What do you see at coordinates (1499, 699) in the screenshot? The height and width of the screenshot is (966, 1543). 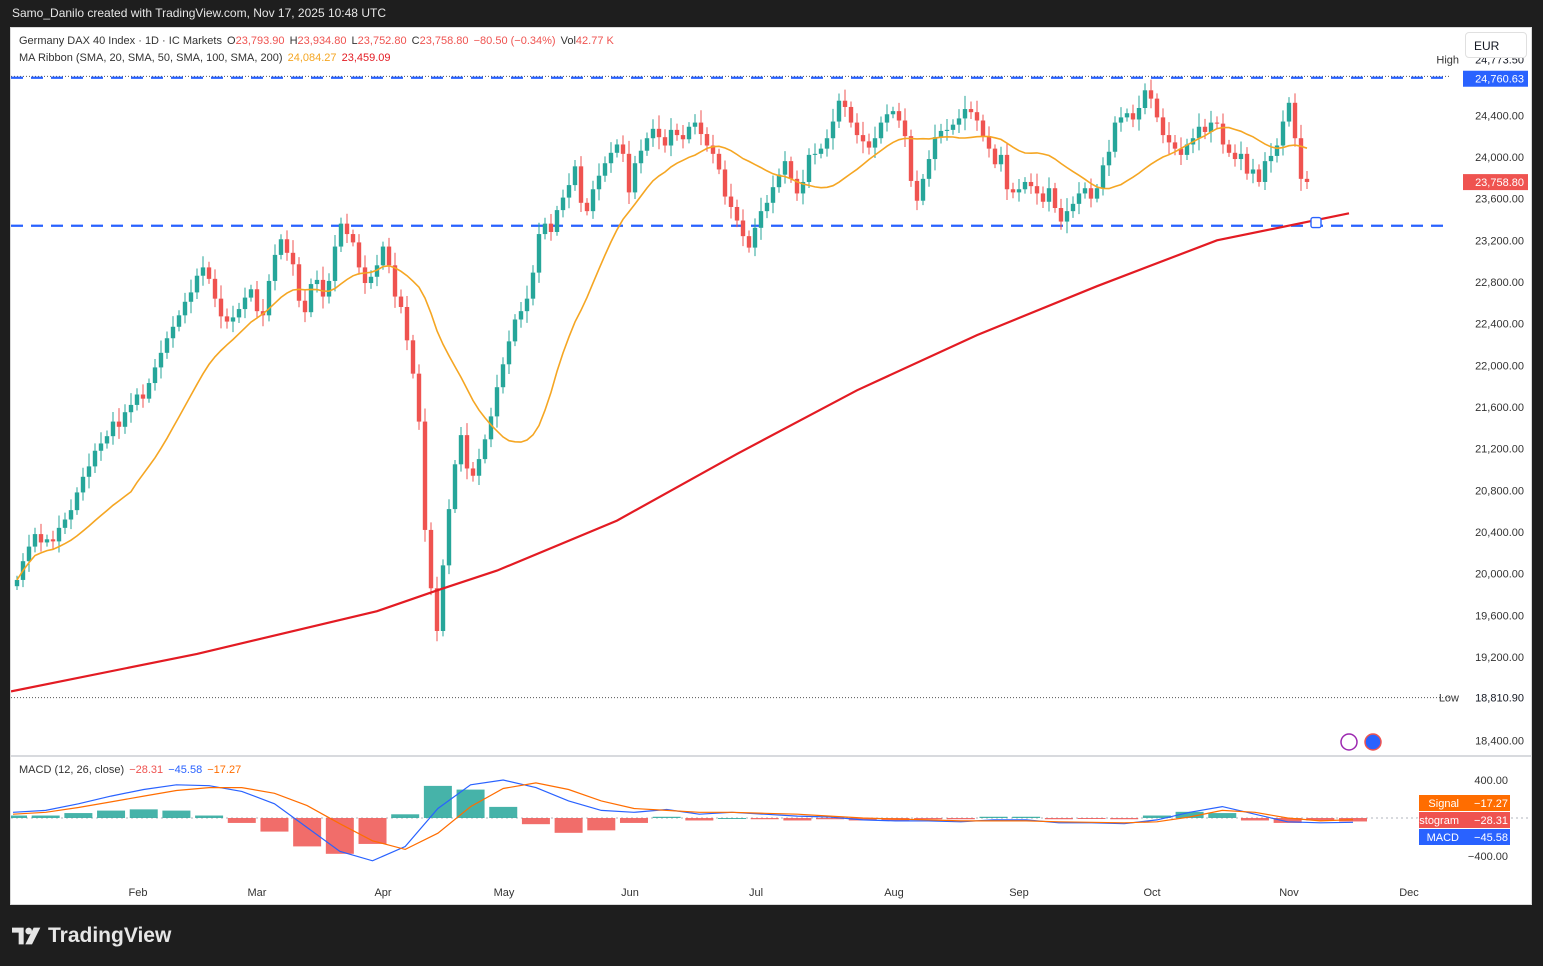 I see `low-price-tag-text: 18,810.90` at bounding box center [1499, 699].